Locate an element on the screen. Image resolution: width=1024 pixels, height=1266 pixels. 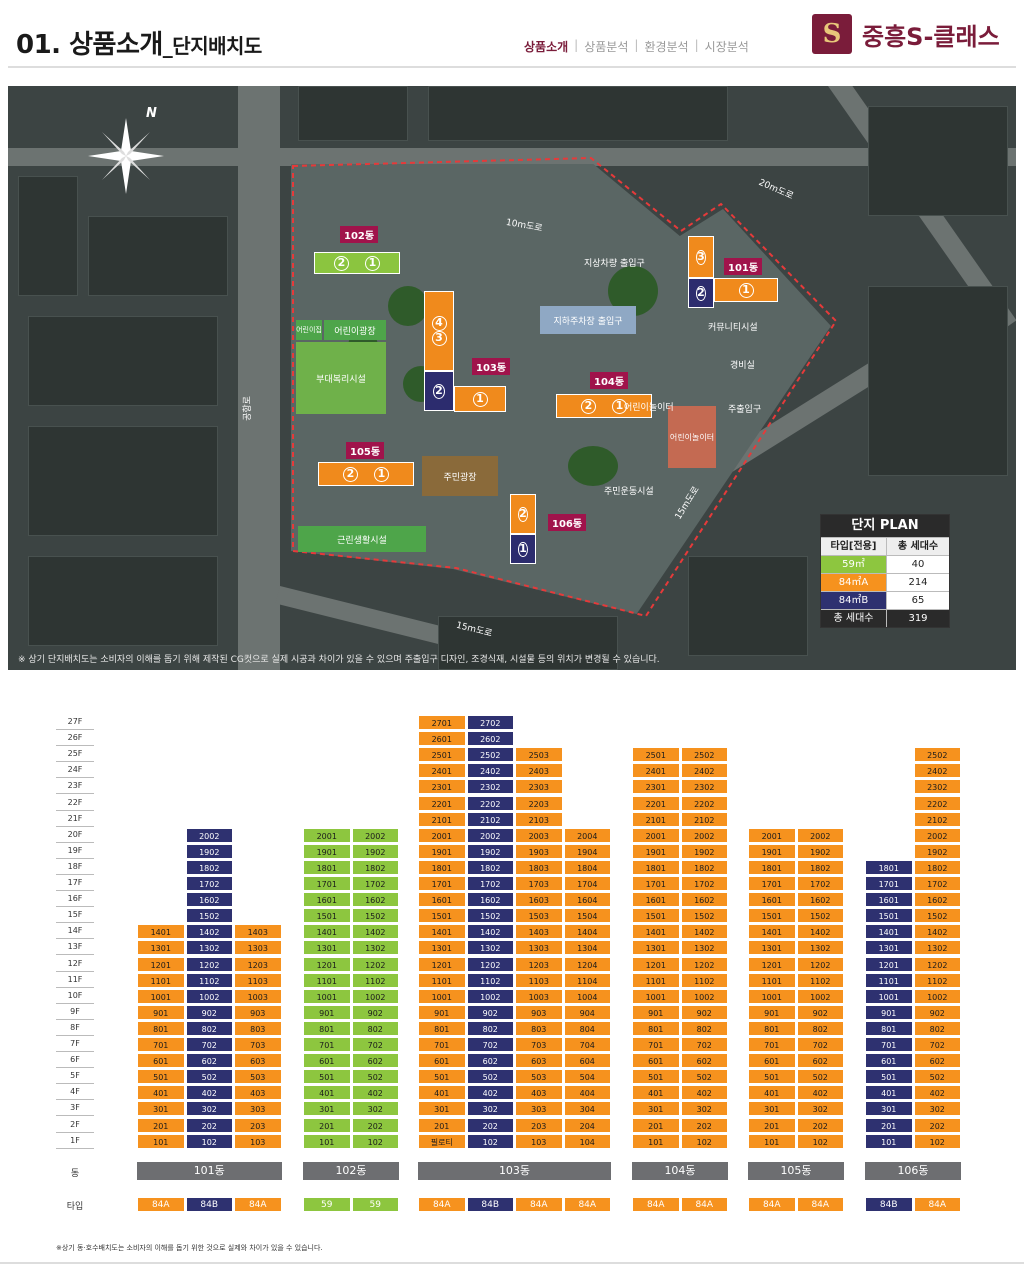
unit-cell: 2702 is located at coordinates (490, 722).